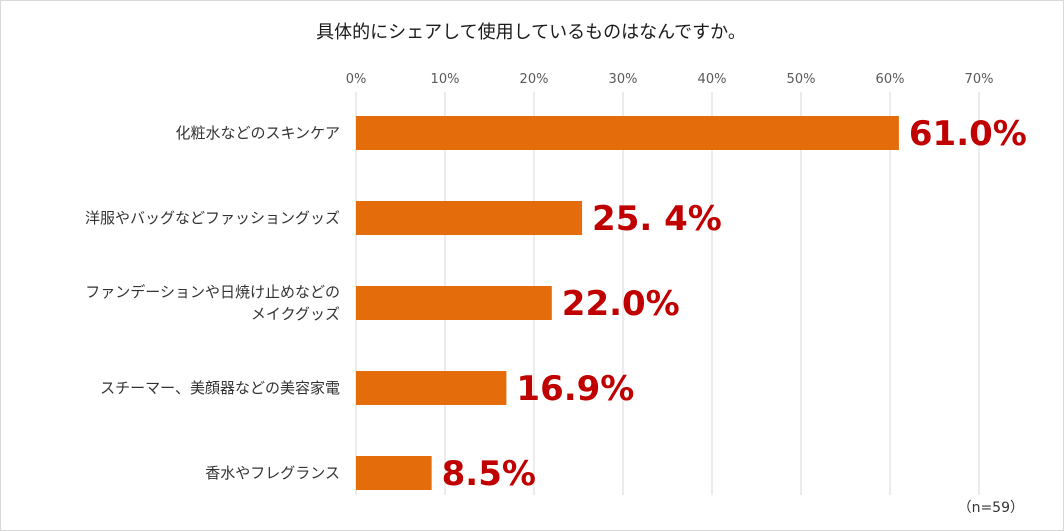 The image size is (1064, 531). What do you see at coordinates (623, 79) in the screenshot?
I see `x-tick-label: 30%` at bounding box center [623, 79].